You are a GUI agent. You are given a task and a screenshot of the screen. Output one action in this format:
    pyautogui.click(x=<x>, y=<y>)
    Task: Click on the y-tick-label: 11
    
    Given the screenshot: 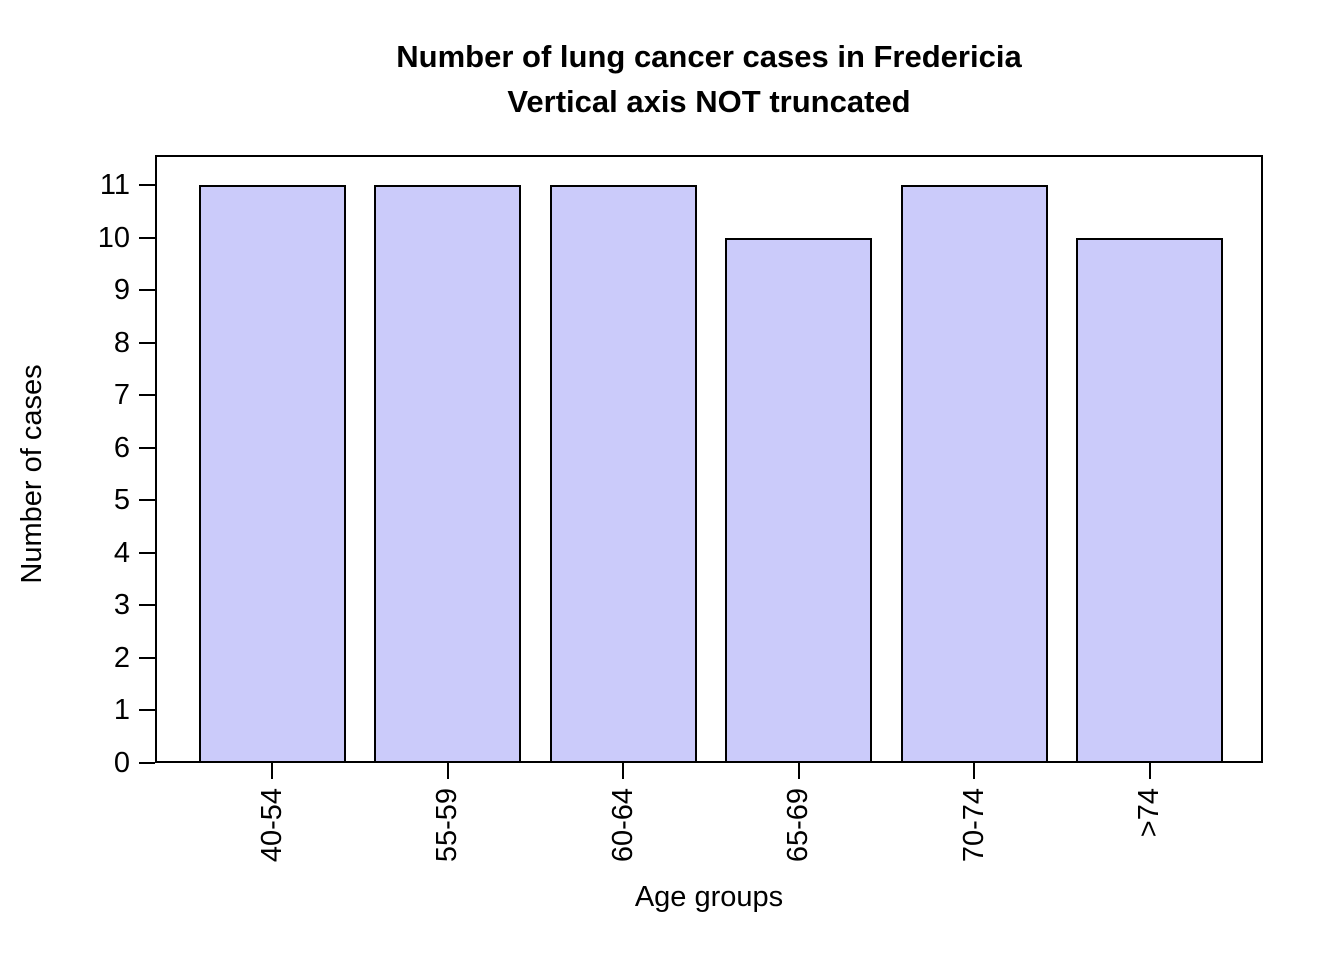 What is the action you would take?
    pyautogui.click(x=114, y=185)
    